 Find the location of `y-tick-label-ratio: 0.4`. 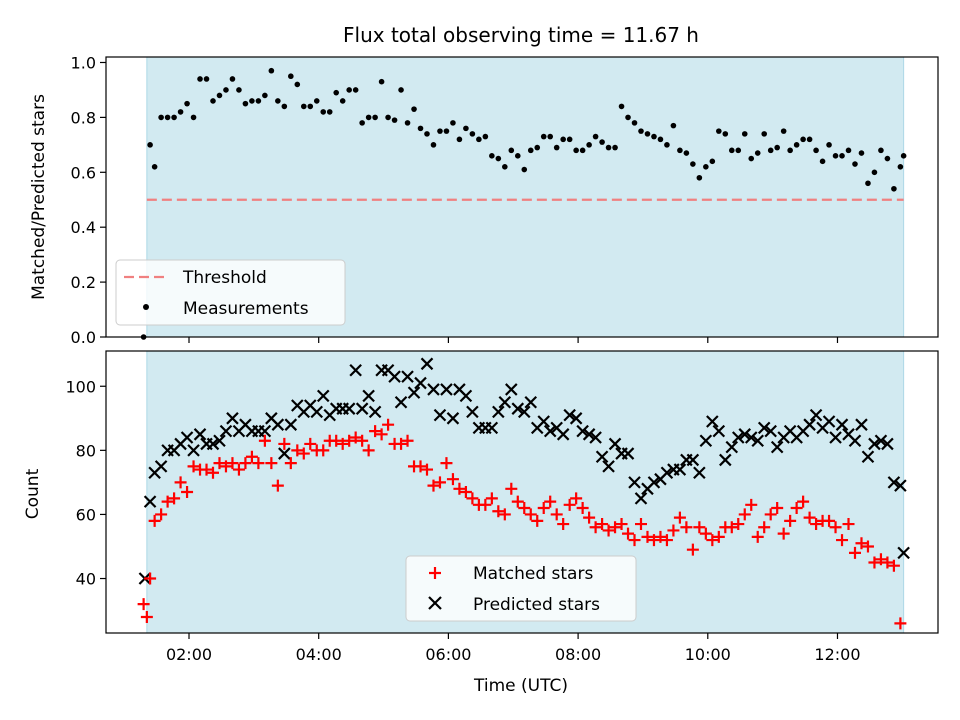

y-tick-label-ratio: 0.4 is located at coordinates (83, 227).